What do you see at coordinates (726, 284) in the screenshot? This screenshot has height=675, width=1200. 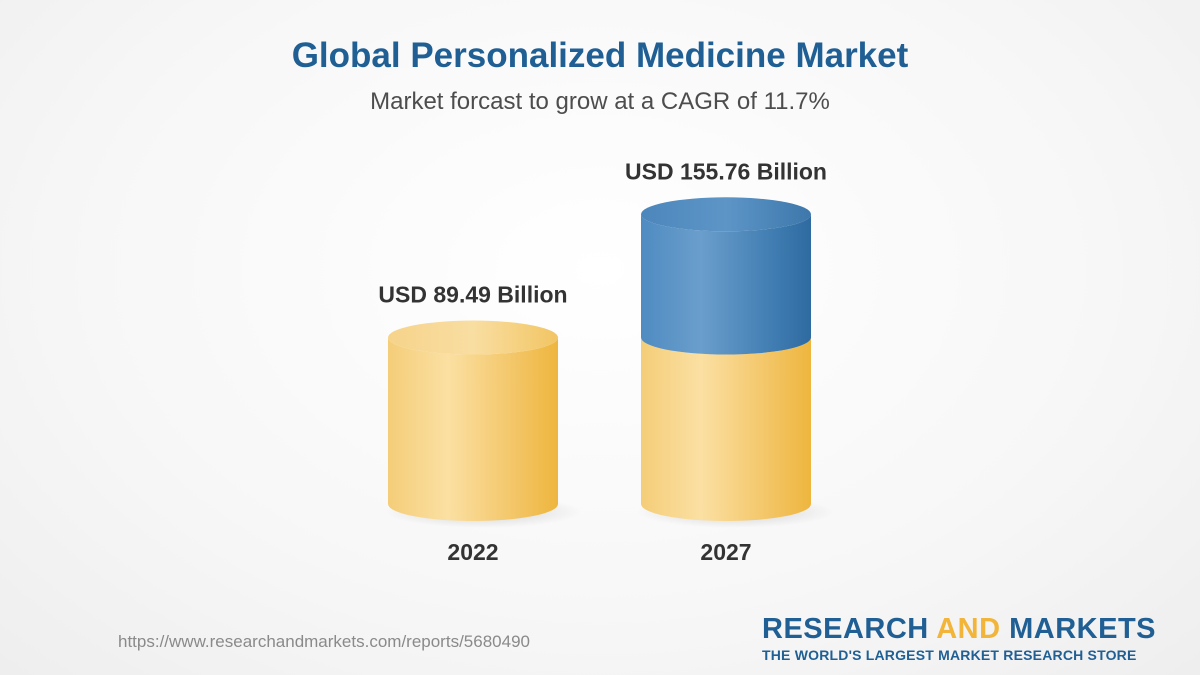 I see `bar-2027-growth-segment` at bounding box center [726, 284].